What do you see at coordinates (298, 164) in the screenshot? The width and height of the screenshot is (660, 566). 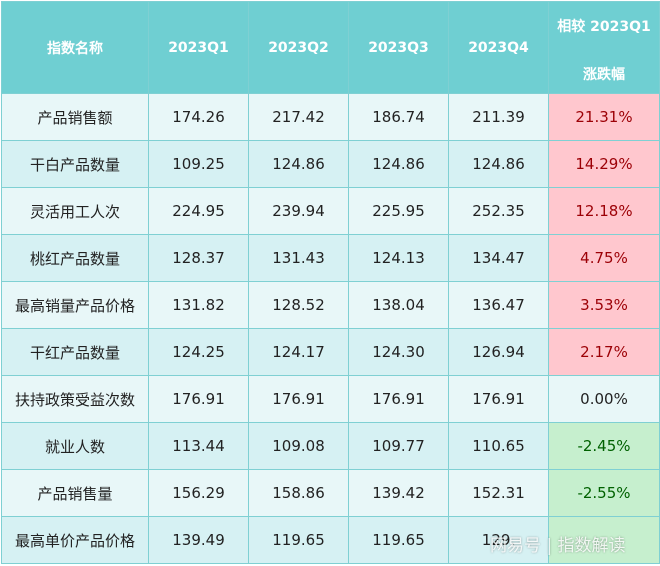 I see `row-q2-cell: 124.86` at bounding box center [298, 164].